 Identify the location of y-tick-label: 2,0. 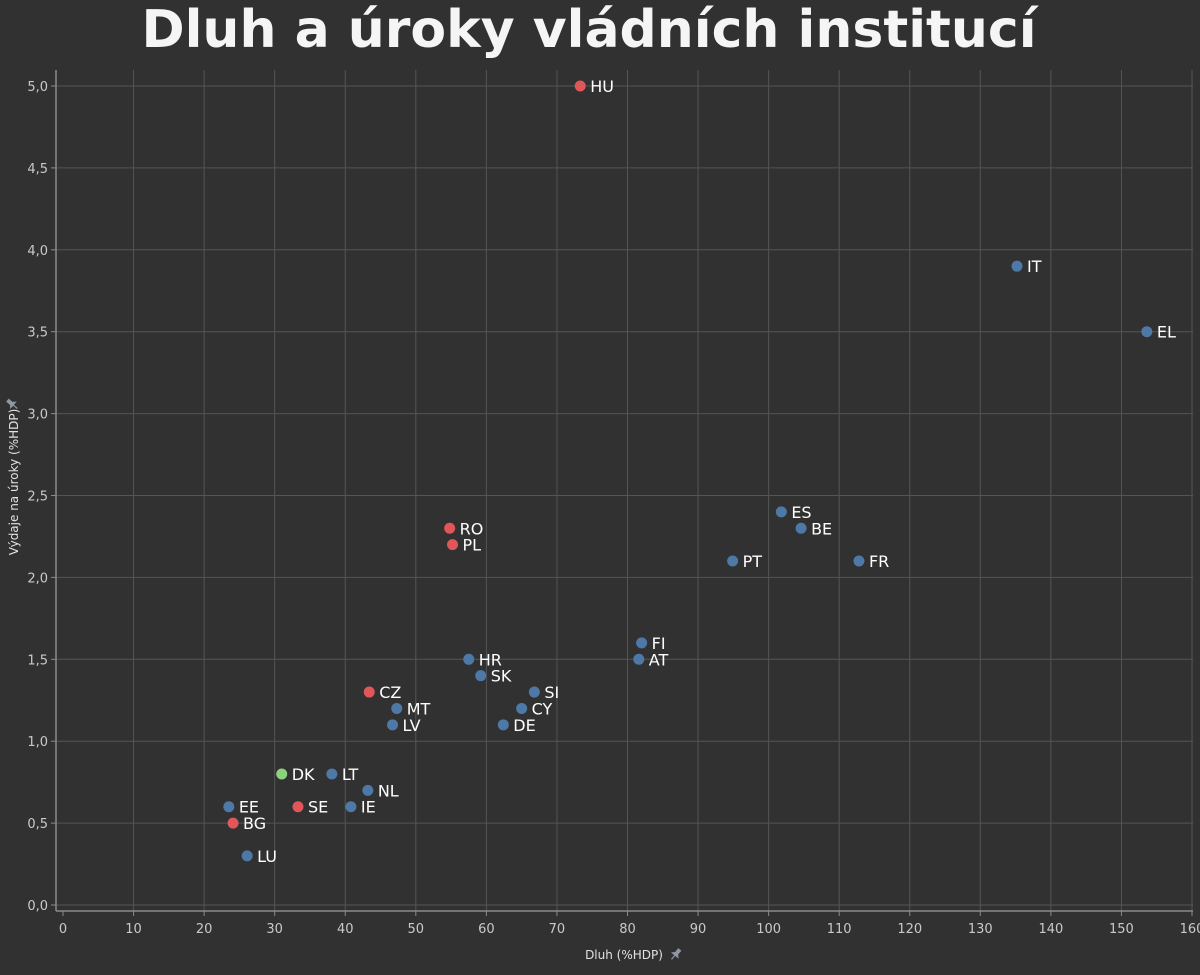
(37, 578).